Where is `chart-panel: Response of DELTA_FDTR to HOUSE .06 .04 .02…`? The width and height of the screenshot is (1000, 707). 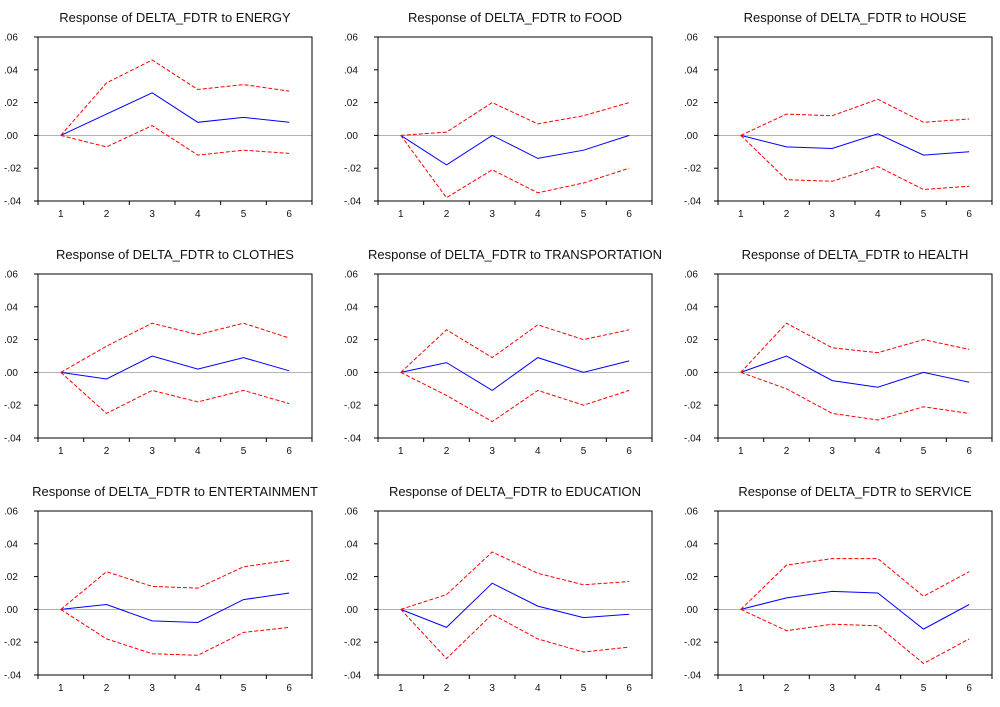
chart-panel: Response of DELTA_FDTR to HOUSE .06 .04 .02… is located at coordinates (840, 116).